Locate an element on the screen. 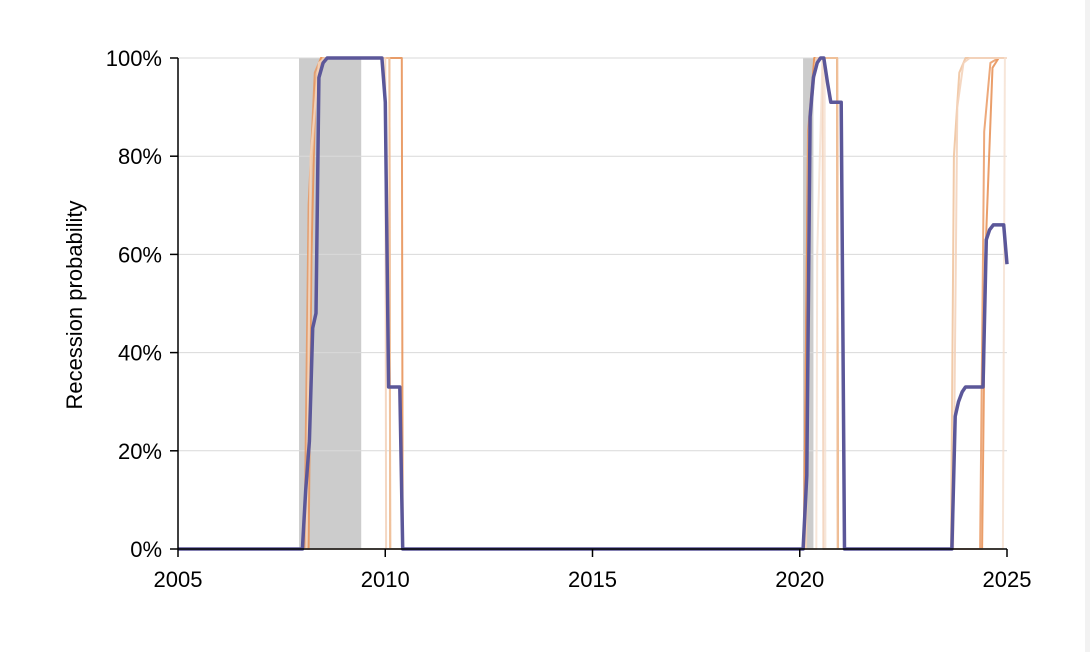 The height and width of the screenshot is (652, 1090). window-edge is located at coordinates (1087, 326).